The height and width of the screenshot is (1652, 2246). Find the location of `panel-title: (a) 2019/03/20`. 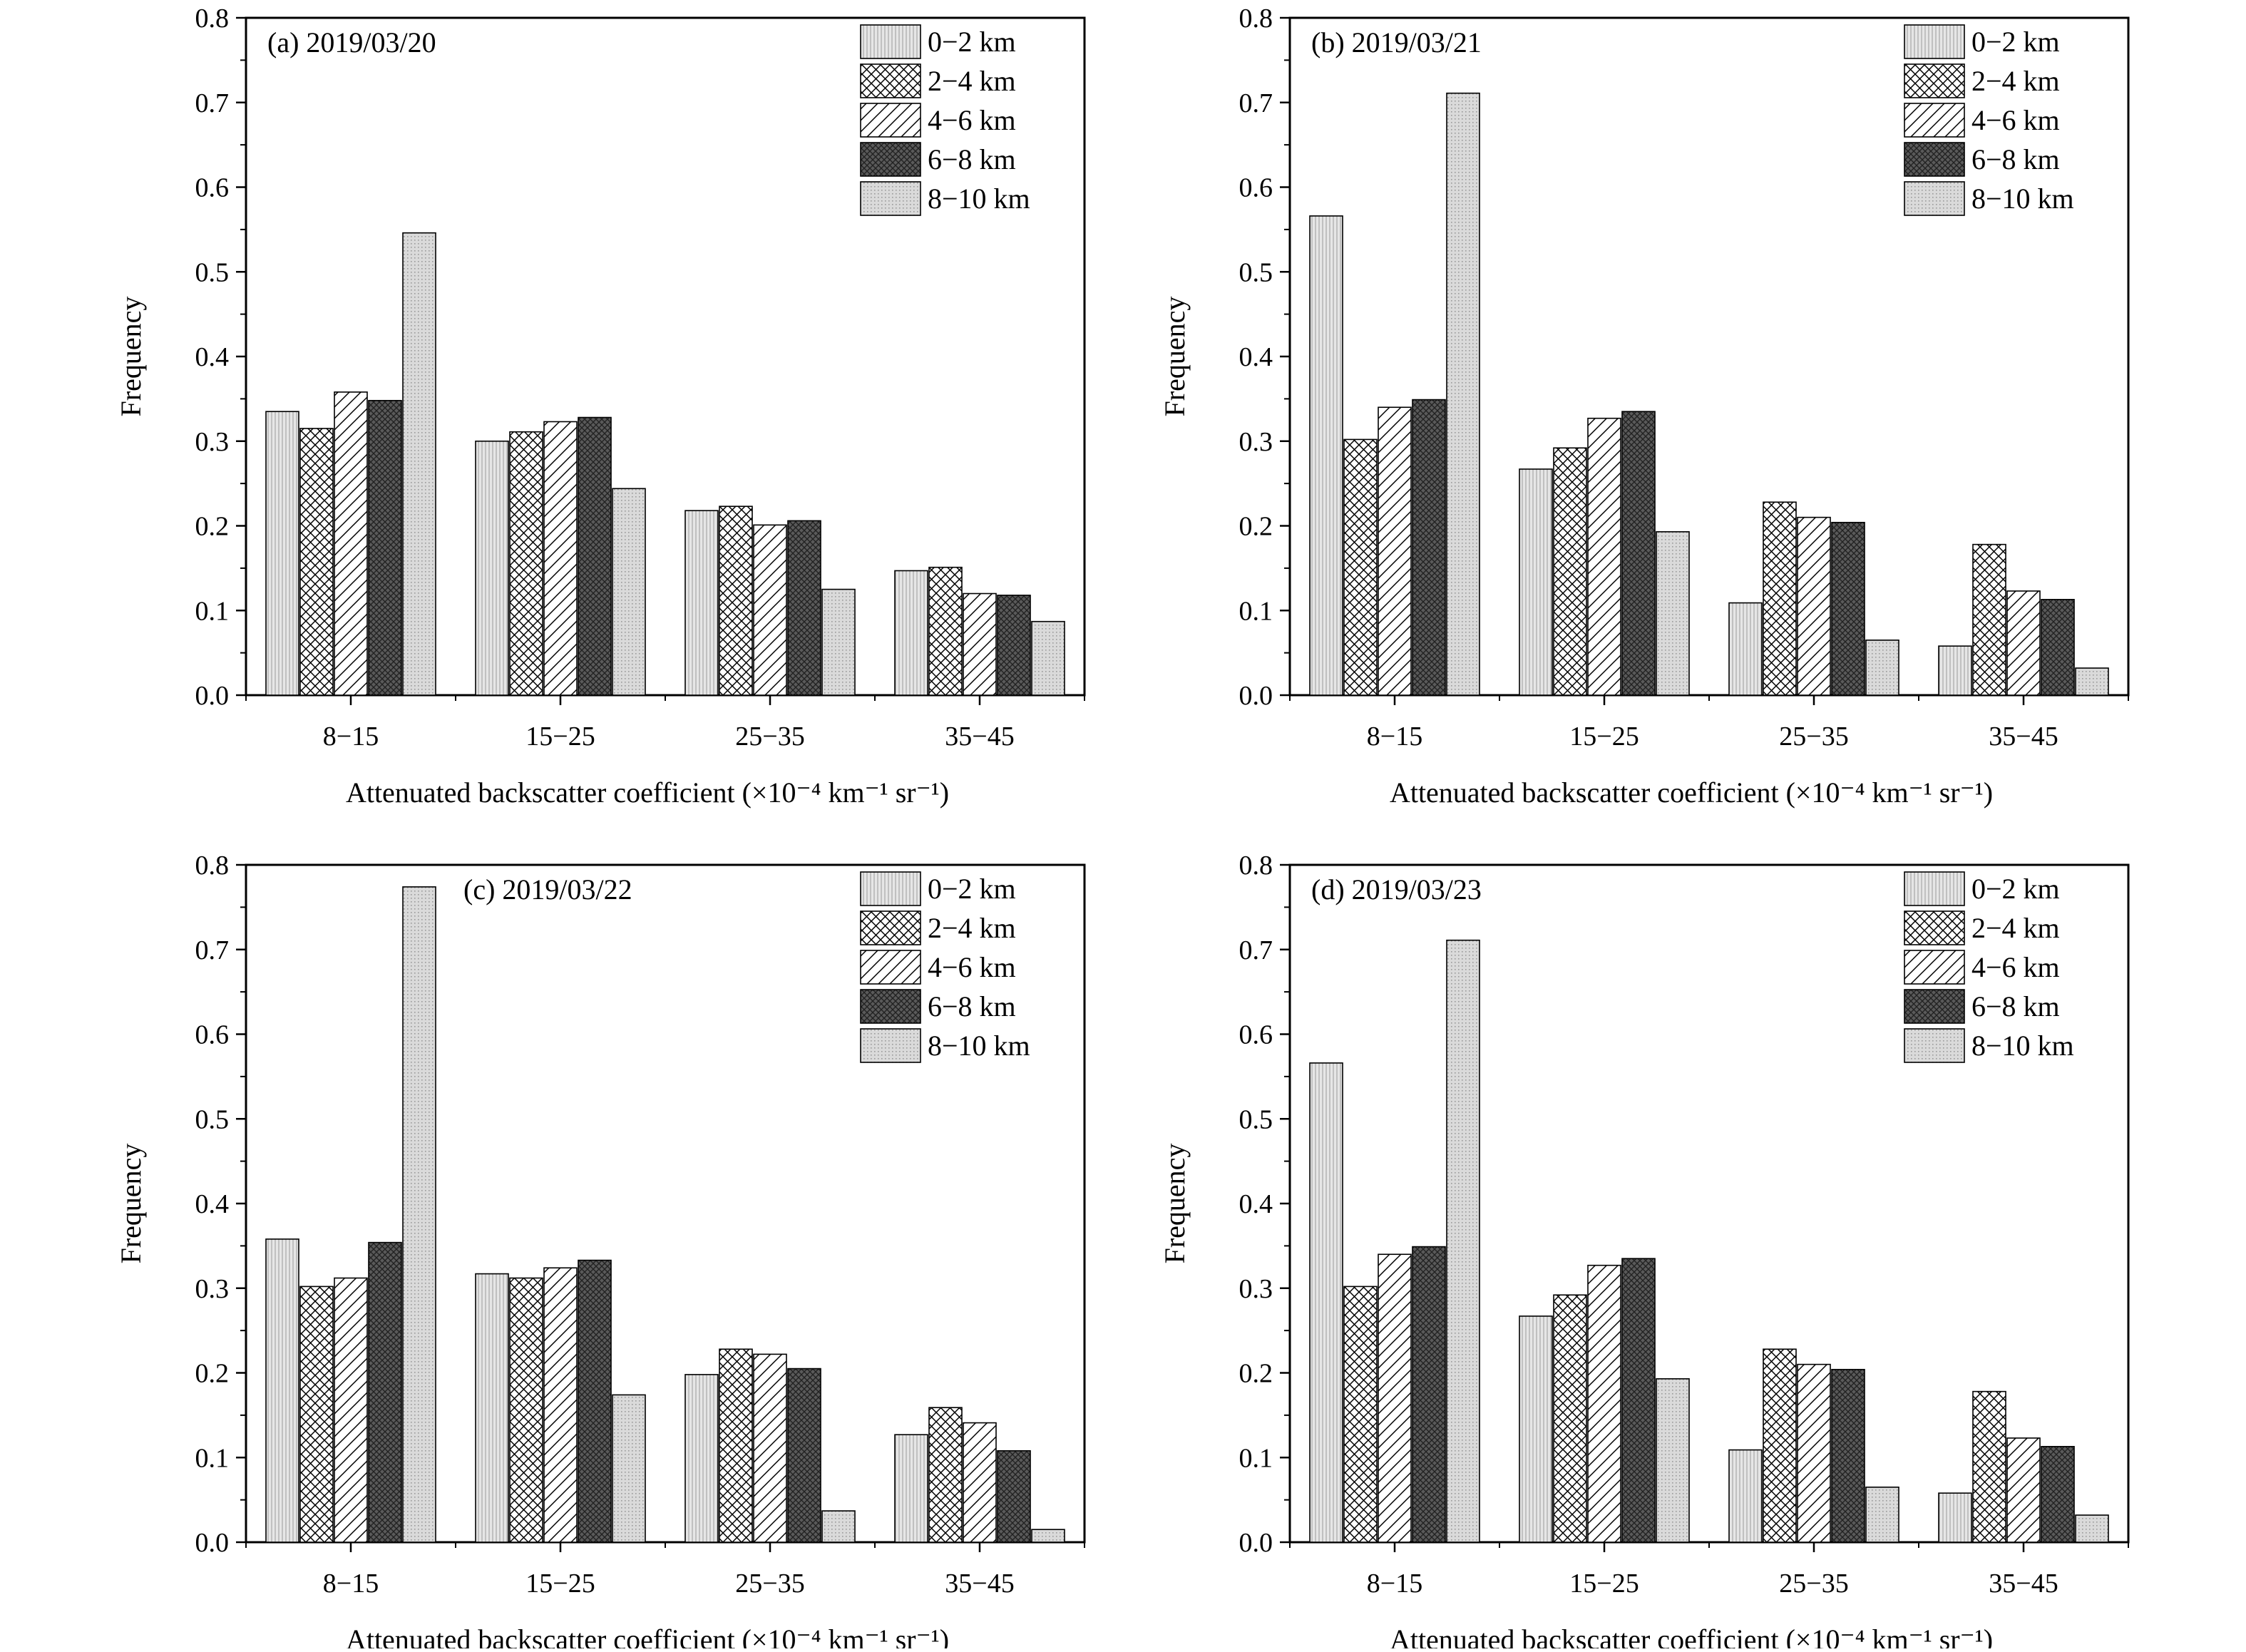

panel-title: (a) 2019/03/20 is located at coordinates (351, 42).